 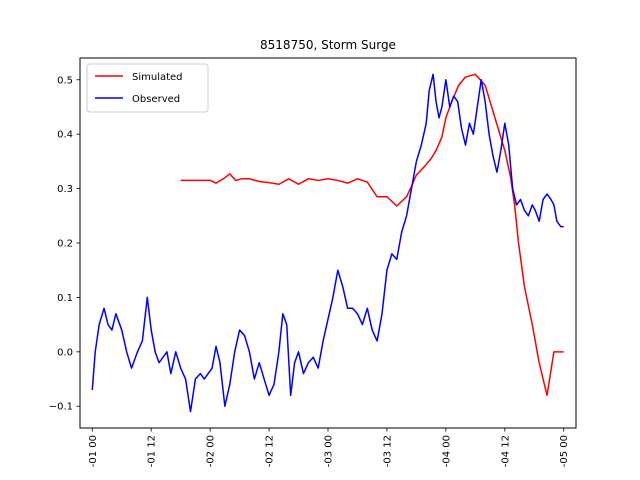 What do you see at coordinates (564, 451) in the screenshot?
I see `x-tick-label: -05 00` at bounding box center [564, 451].